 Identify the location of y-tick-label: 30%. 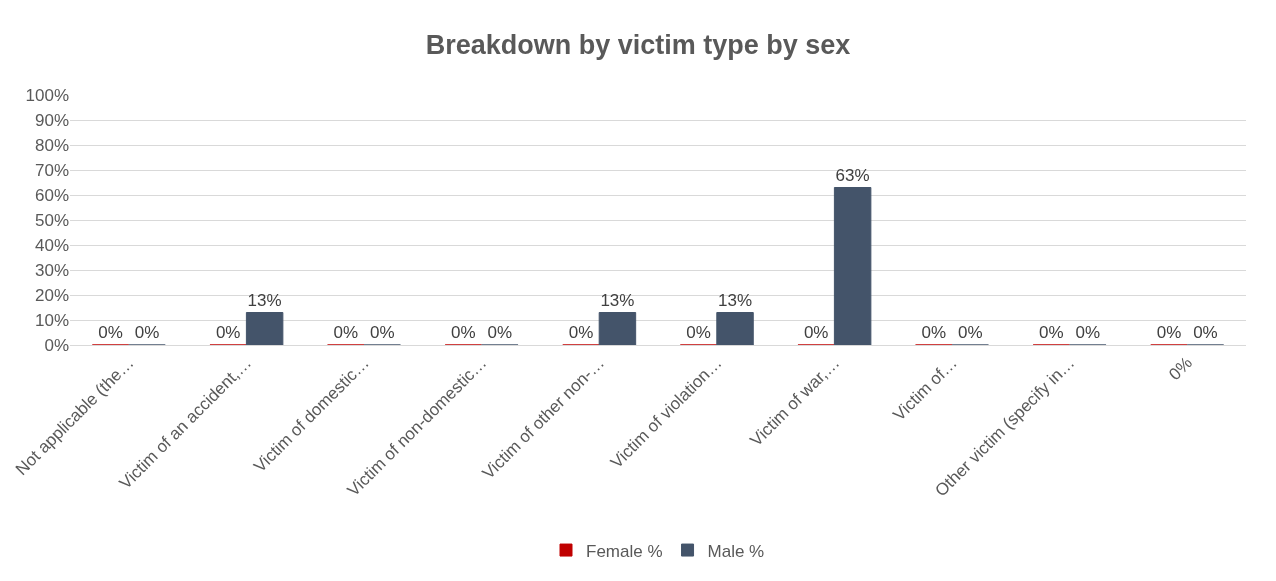
(51, 270).